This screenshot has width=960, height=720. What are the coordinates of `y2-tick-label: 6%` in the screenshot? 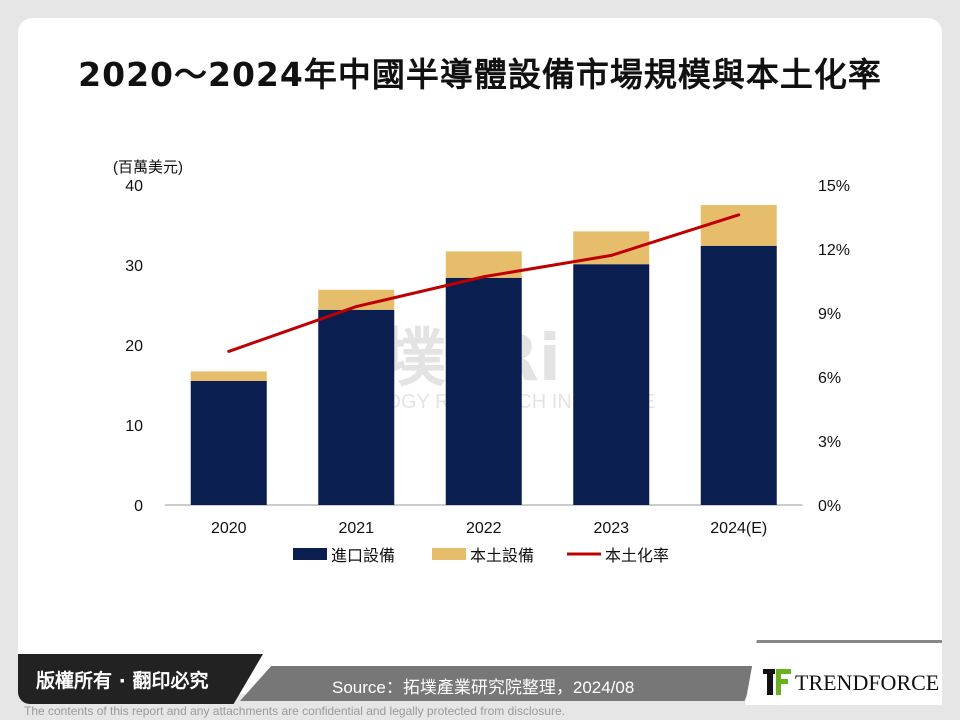 It's located at (829, 378).